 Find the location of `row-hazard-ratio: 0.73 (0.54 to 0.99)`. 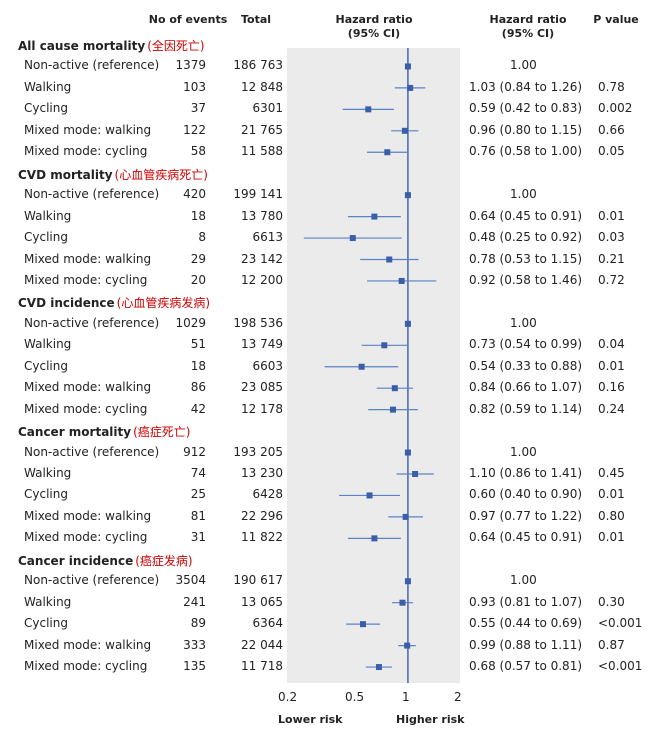

row-hazard-ratio: 0.73 (0.54 to 0.99) is located at coordinates (526, 344).